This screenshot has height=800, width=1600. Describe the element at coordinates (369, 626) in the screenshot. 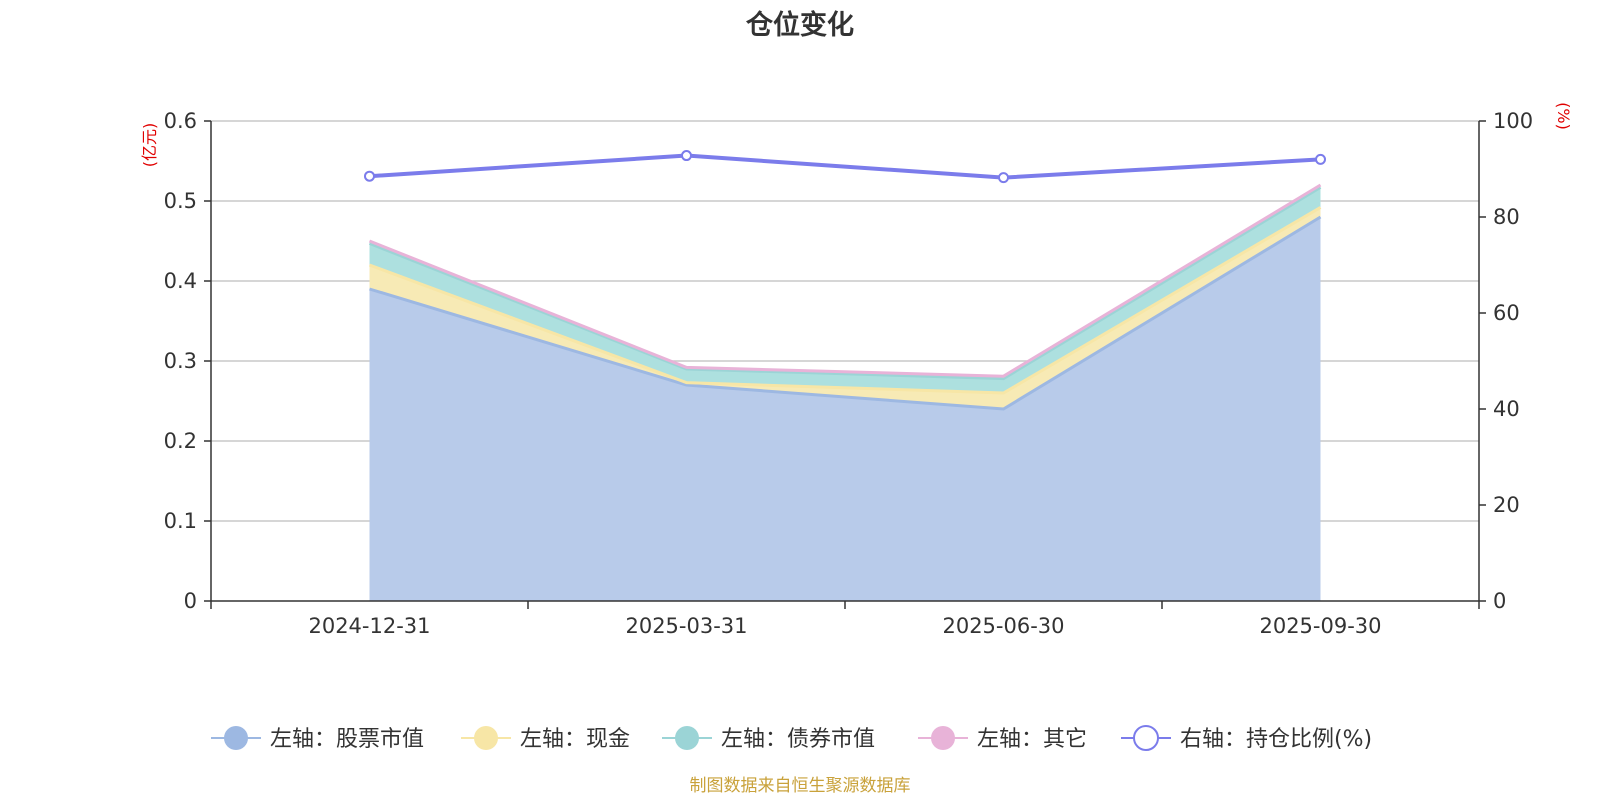

I see `x-axis-tick-label: 2024-12-31` at that location.